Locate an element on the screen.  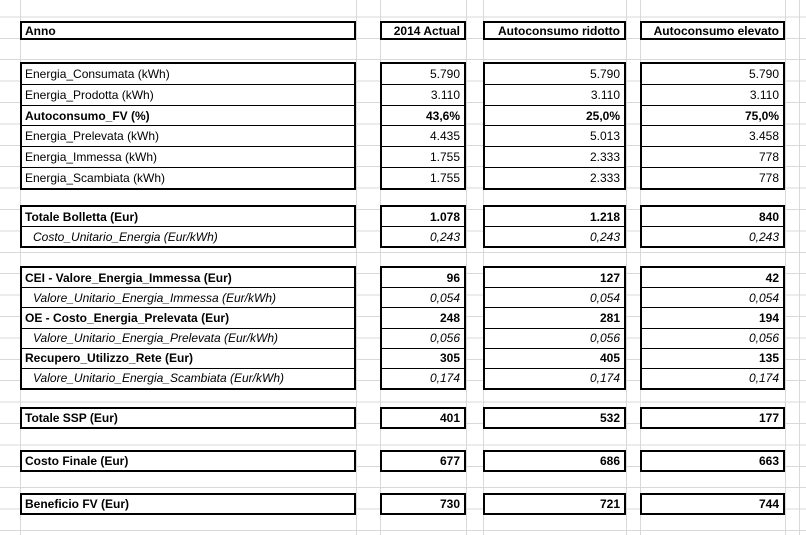
cell-totale-ssp-elevato: 177 is located at coordinates (768, 418).